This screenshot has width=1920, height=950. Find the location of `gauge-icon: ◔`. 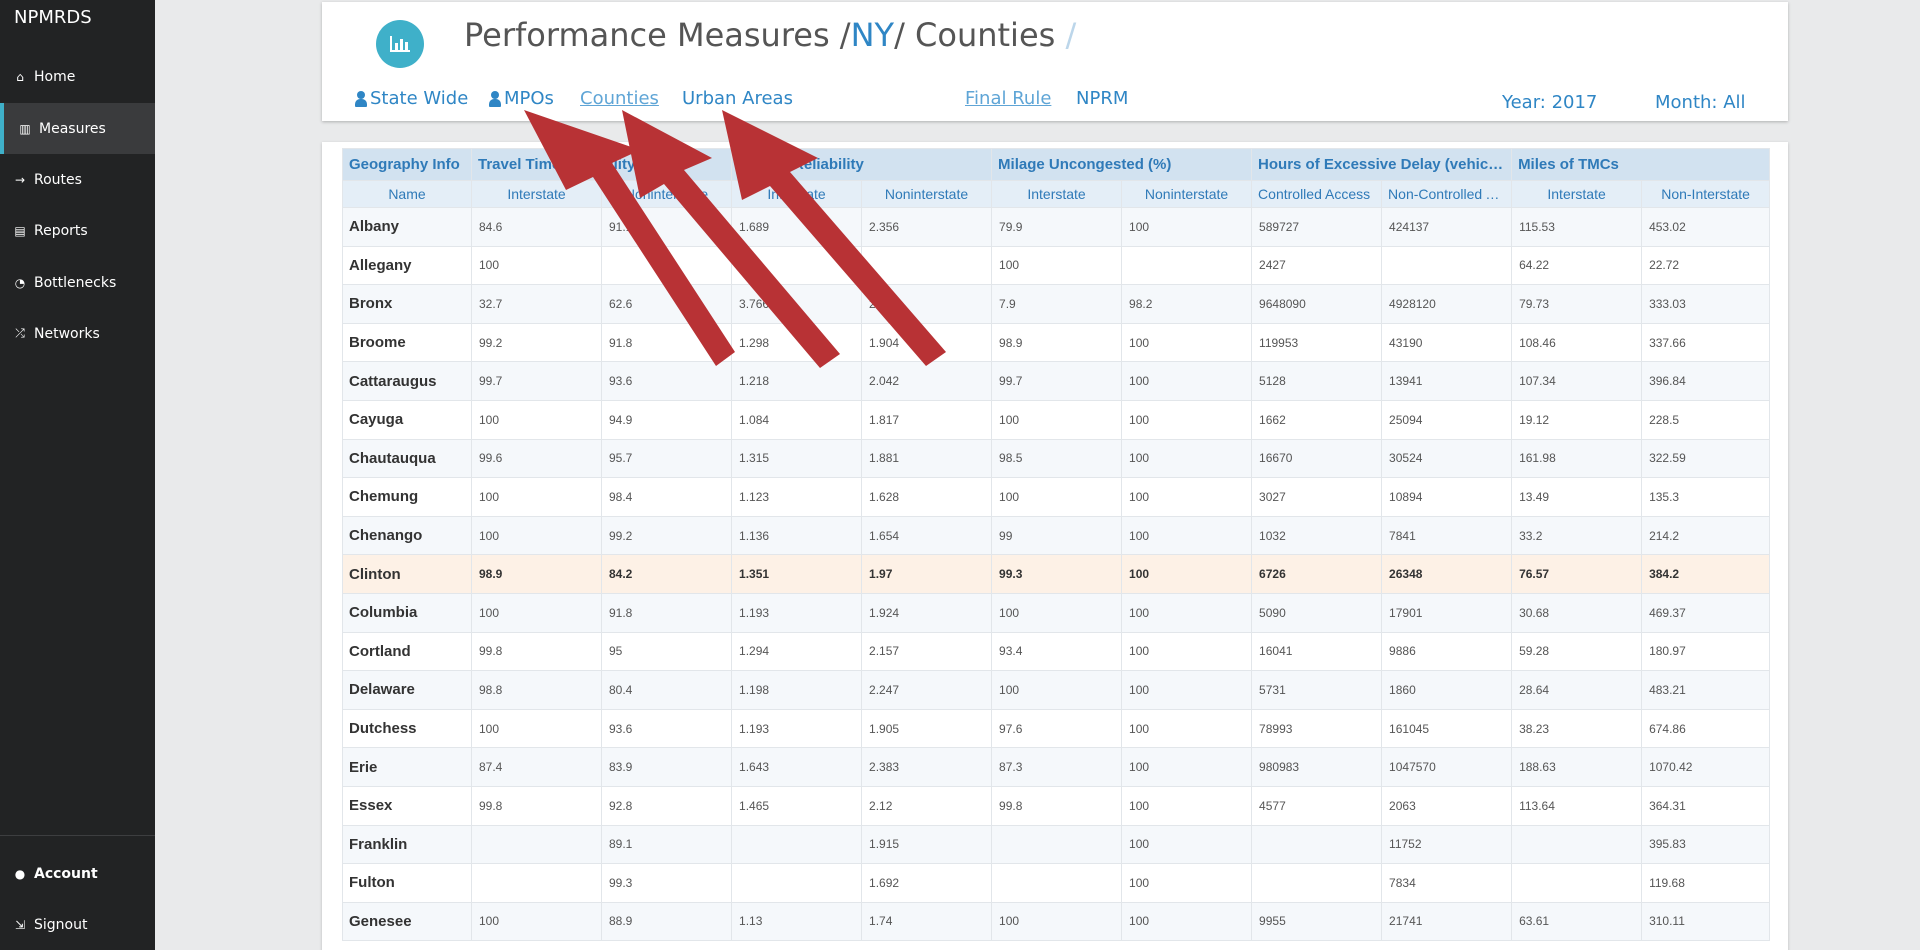

gauge-icon: ◔ is located at coordinates (20, 282).